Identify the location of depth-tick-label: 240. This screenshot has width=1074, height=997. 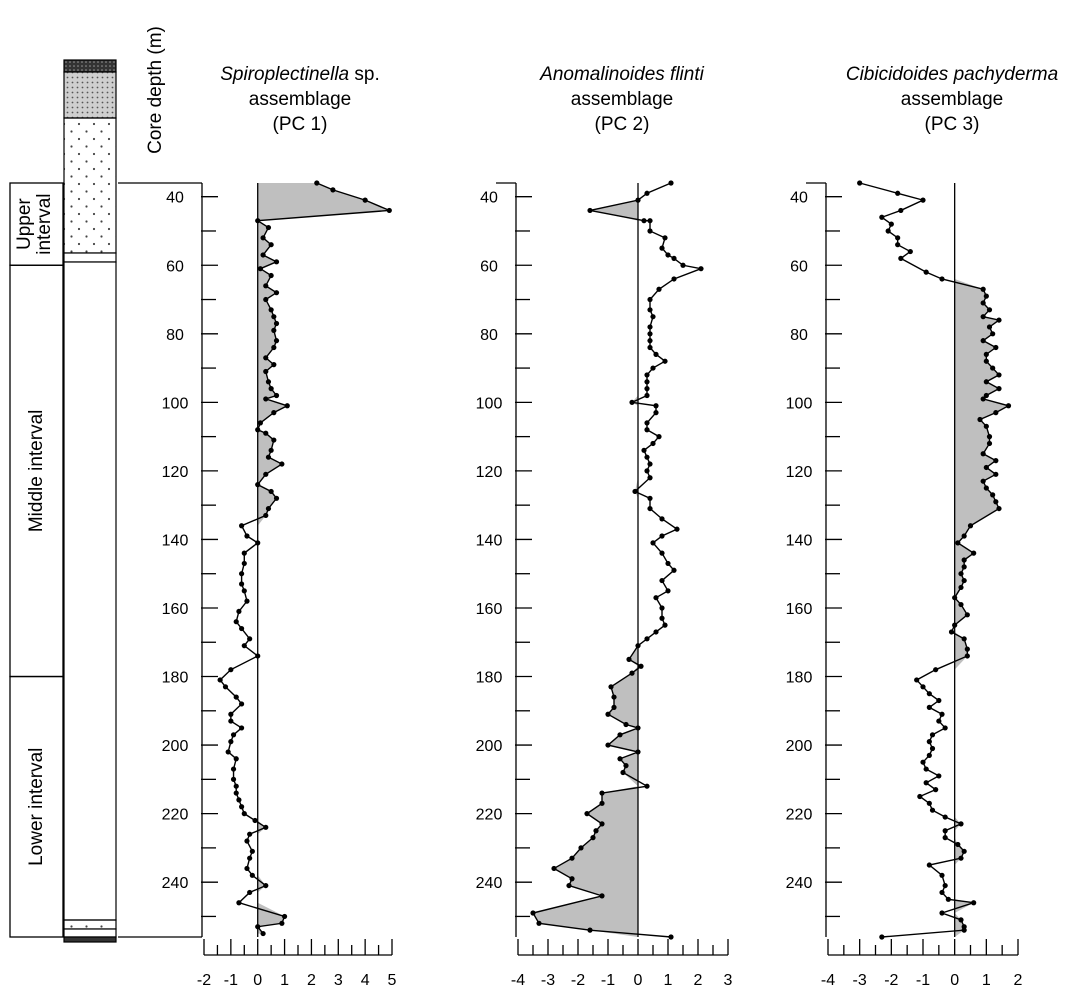
(489, 883).